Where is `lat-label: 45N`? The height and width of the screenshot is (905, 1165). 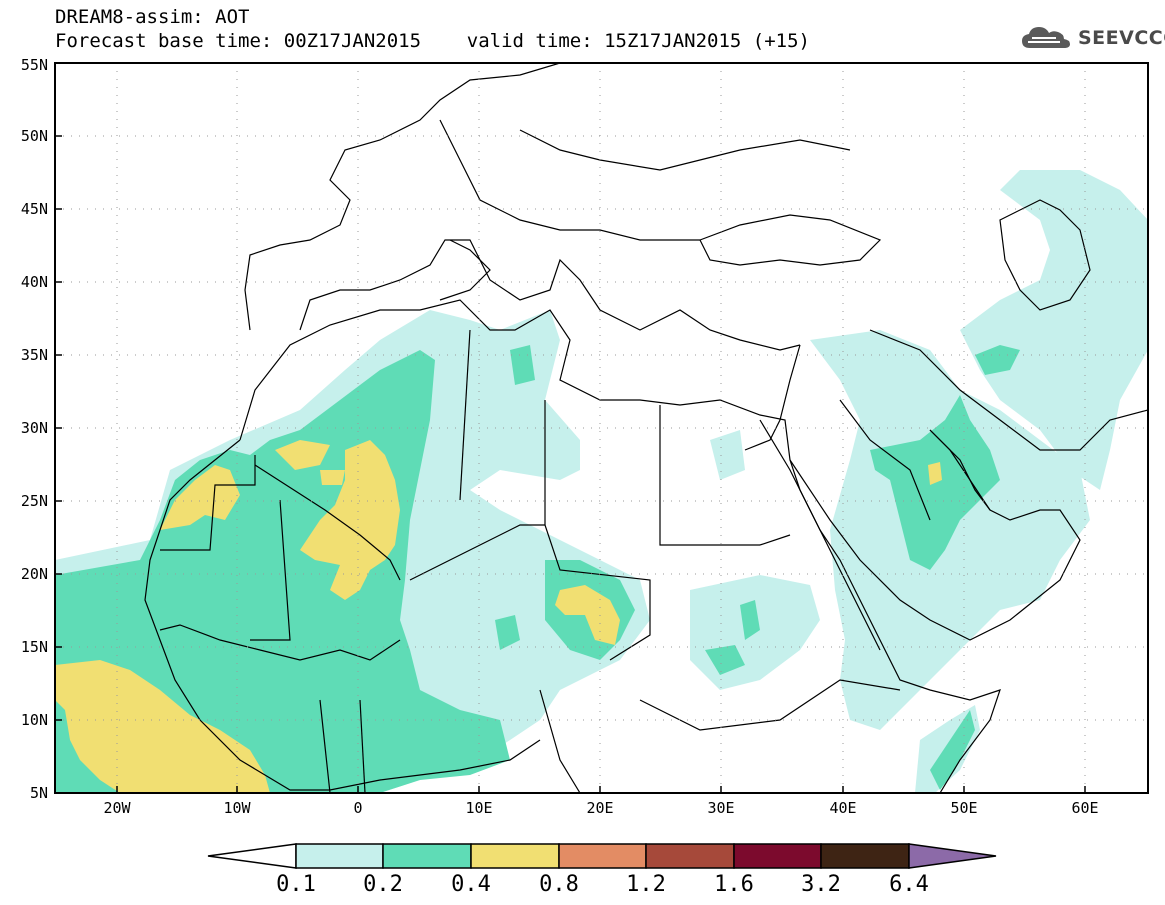 lat-label: 45N is located at coordinates (34, 209).